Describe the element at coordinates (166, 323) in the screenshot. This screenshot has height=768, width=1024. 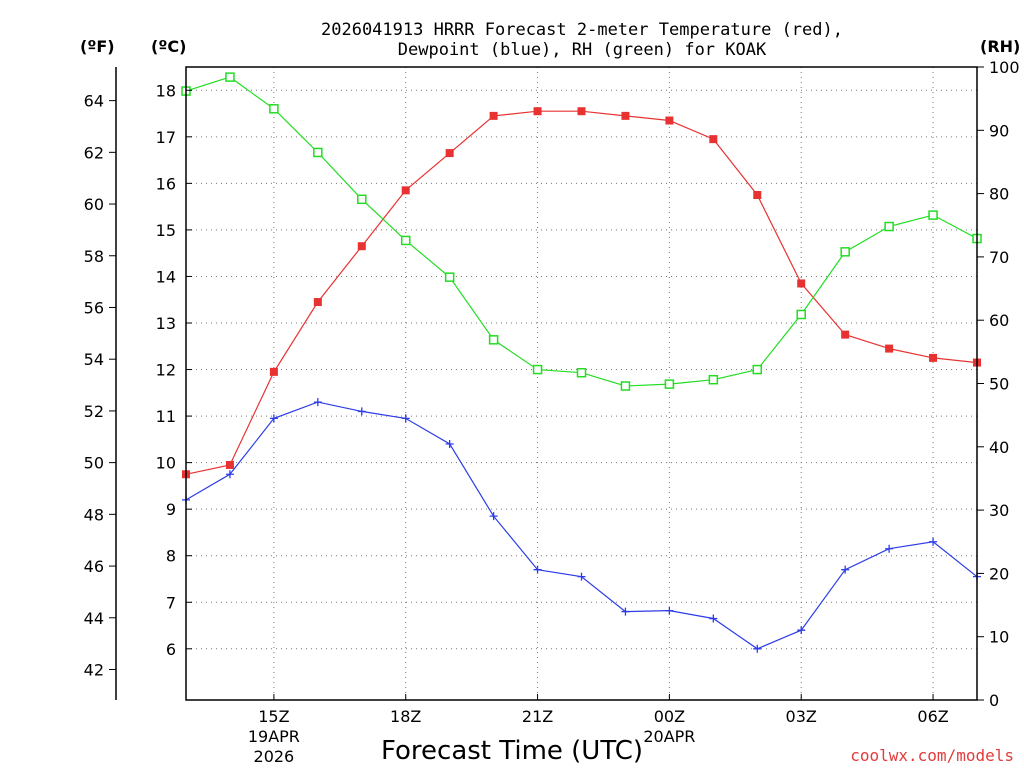
I see `celsius-tick-label: 13` at that location.